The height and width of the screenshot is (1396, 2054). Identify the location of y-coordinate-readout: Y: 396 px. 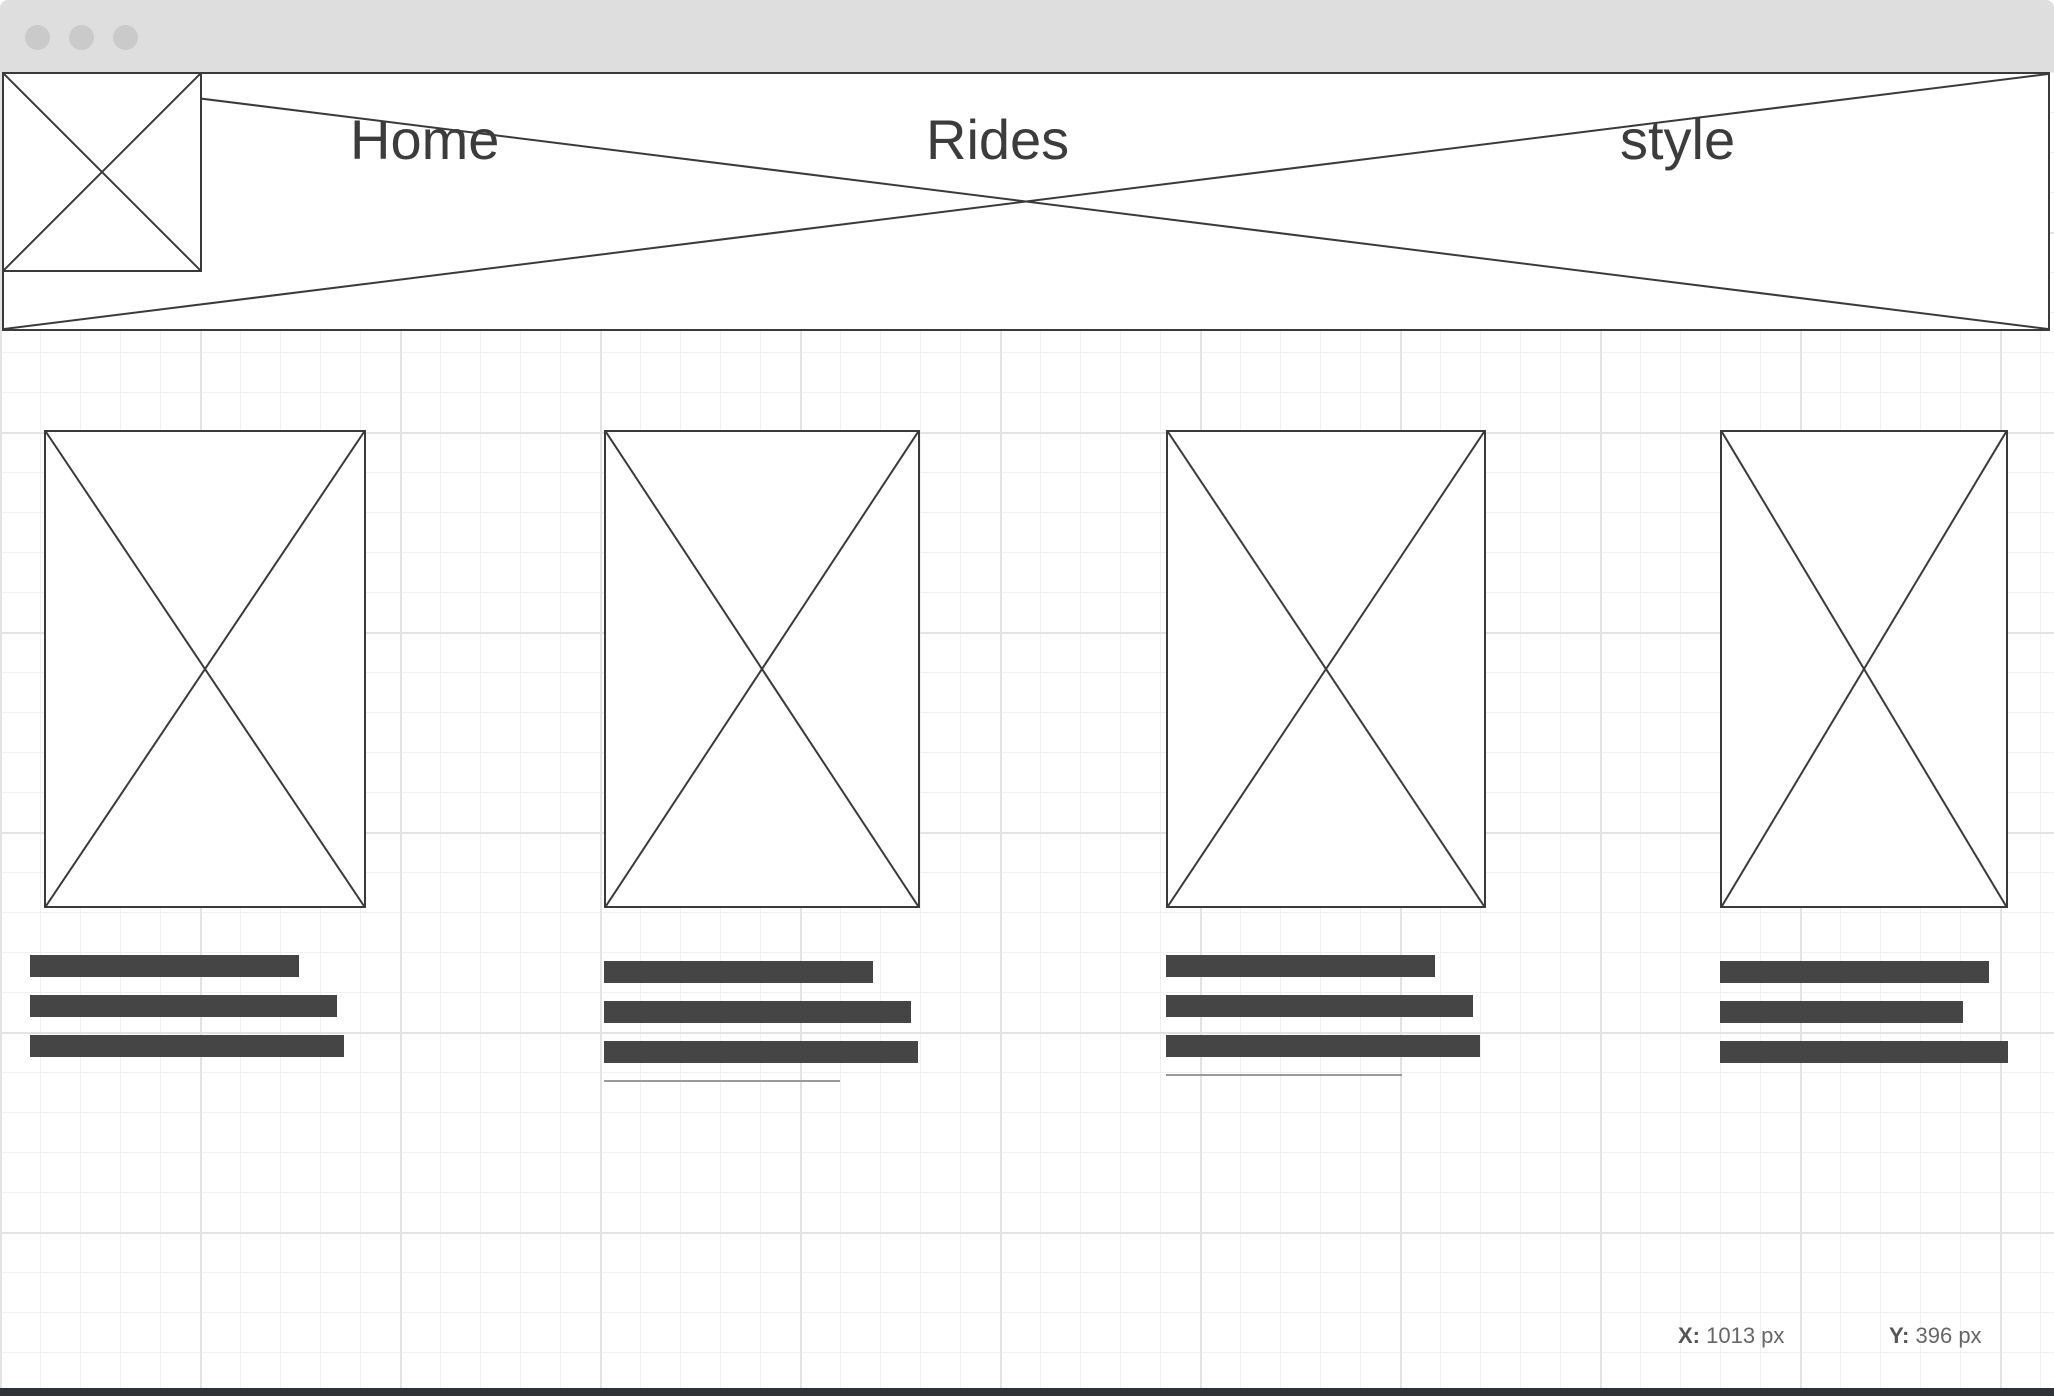
(1935, 1336).